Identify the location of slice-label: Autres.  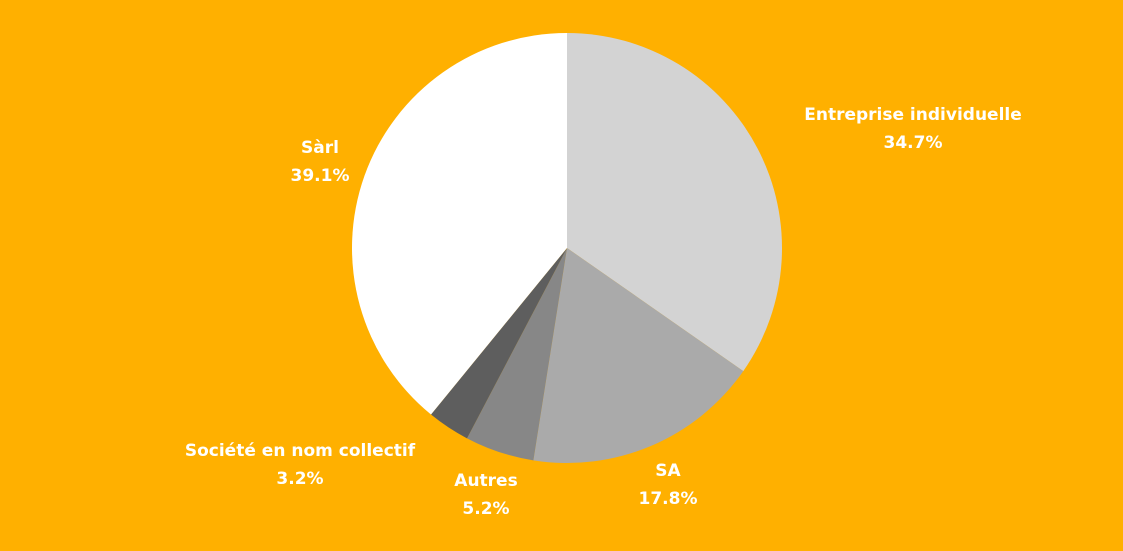
(485, 481).